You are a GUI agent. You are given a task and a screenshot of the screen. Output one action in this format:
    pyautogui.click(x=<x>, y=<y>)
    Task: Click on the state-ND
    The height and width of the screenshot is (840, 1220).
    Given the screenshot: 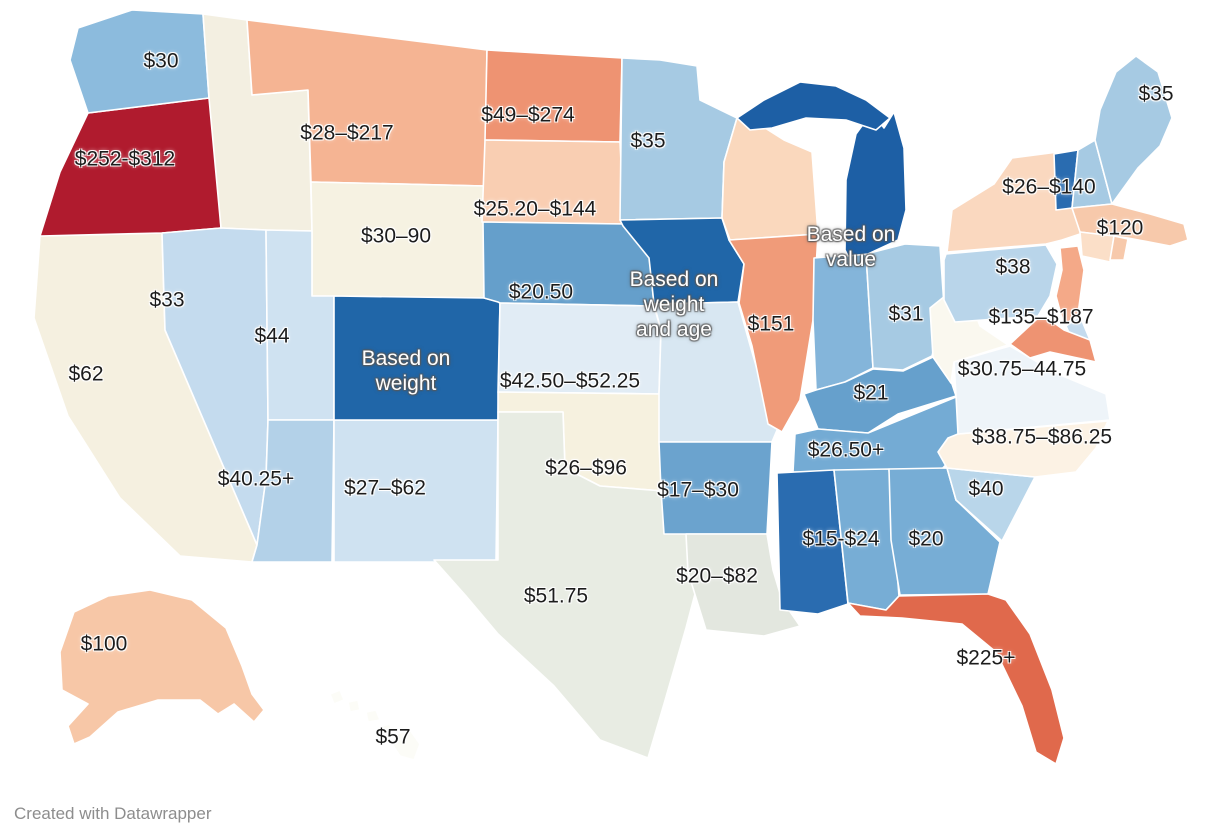 What is the action you would take?
    pyautogui.click(x=553, y=96)
    